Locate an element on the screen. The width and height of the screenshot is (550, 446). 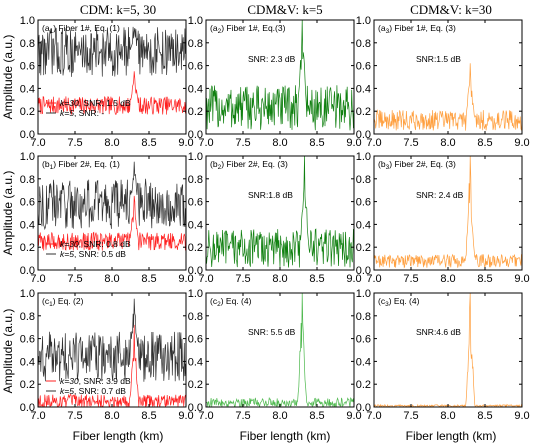
panel-label: (a3) Fiber 1#, Eq. (3) is located at coordinates (417, 29).